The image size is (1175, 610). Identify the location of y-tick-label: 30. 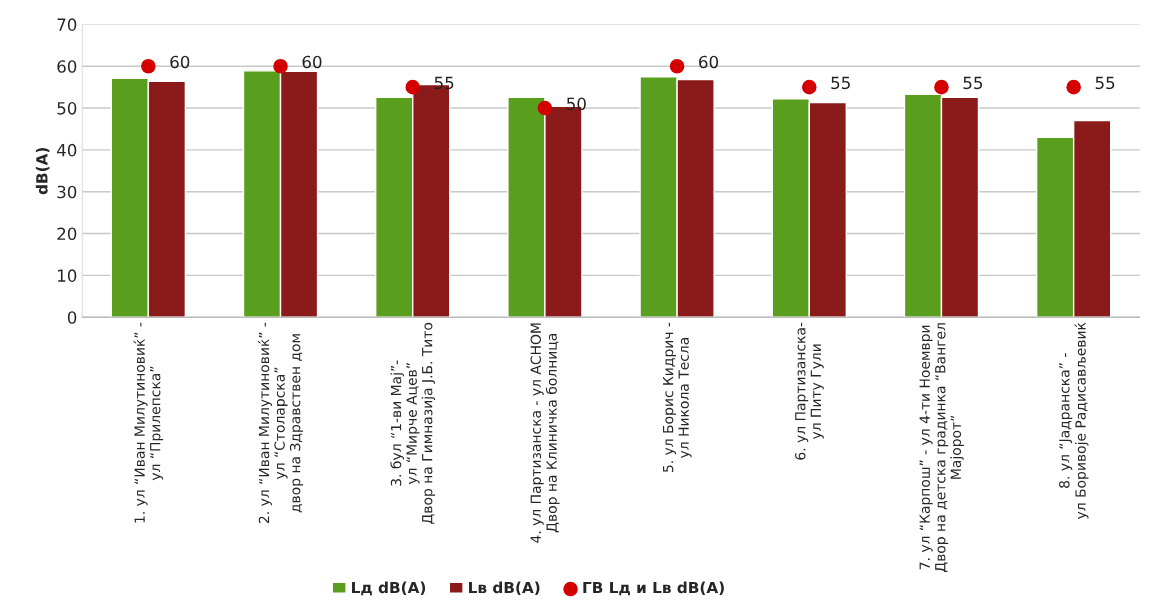
(67, 192).